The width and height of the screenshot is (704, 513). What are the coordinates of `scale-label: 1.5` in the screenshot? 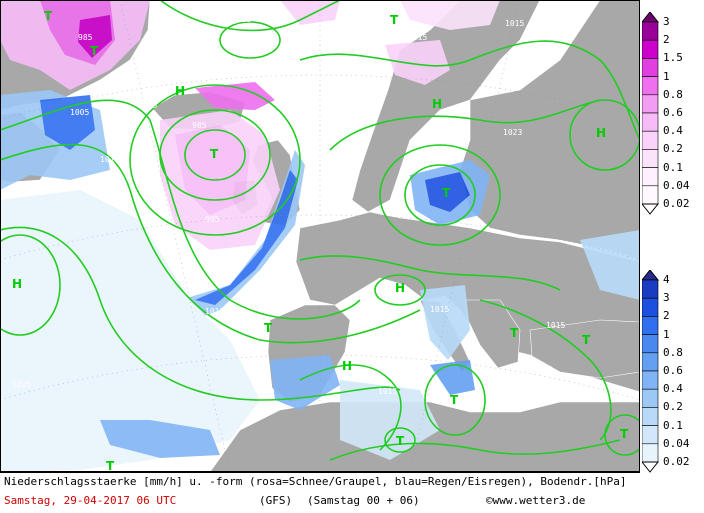 It's located at (673, 58).